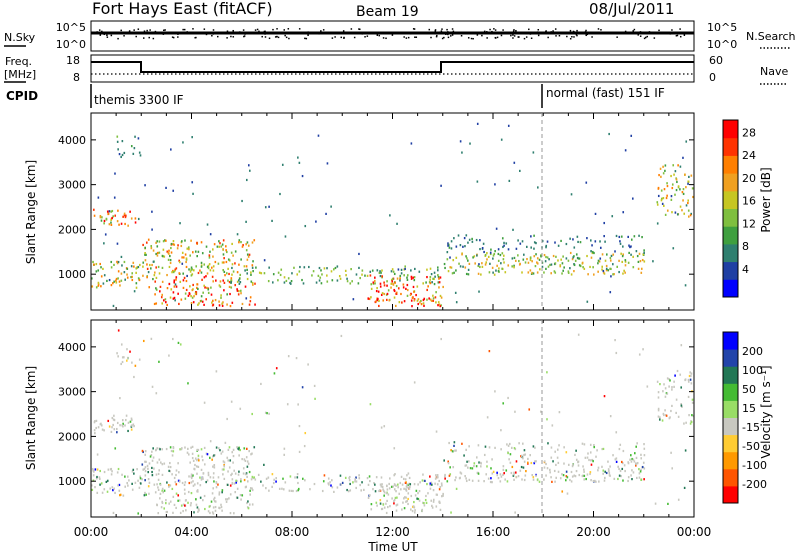 This screenshot has width=800, height=554. Describe the element at coordinates (716, 60) in the screenshot. I see `nave-tick-top: 60` at that location.